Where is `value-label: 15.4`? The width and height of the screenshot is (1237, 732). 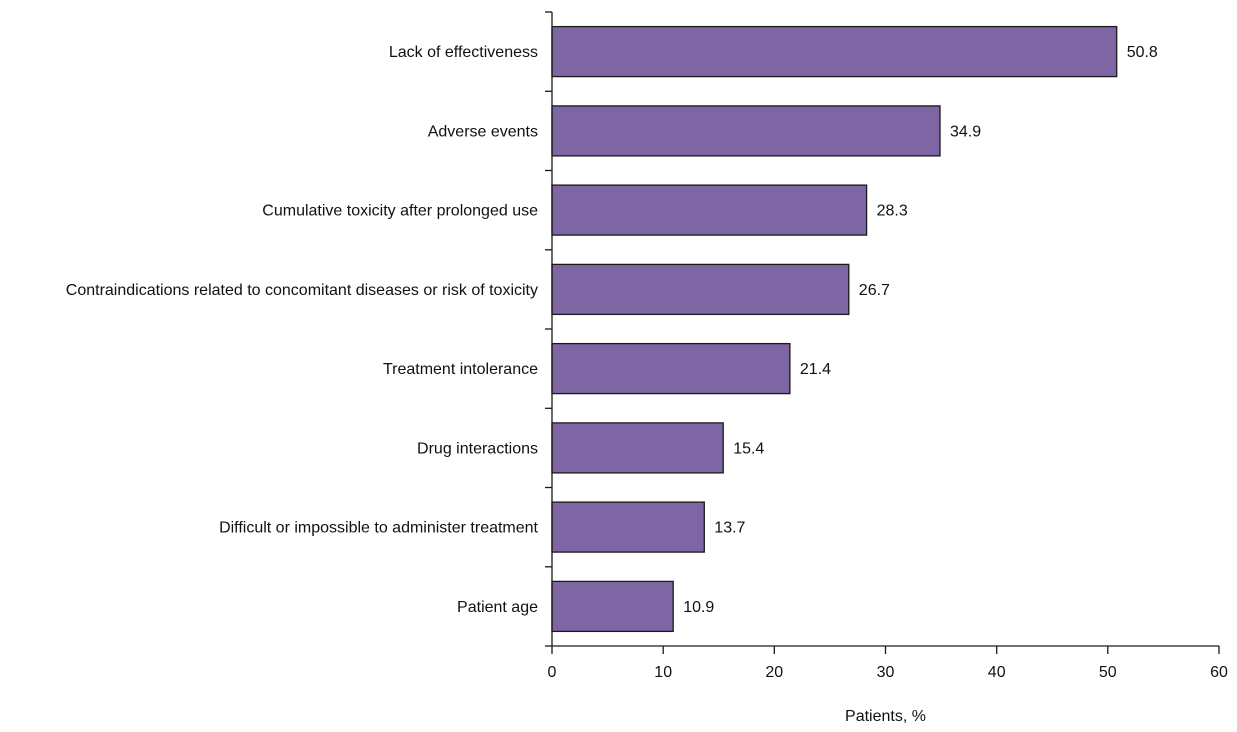 value-label: 15.4 is located at coordinates (748, 448).